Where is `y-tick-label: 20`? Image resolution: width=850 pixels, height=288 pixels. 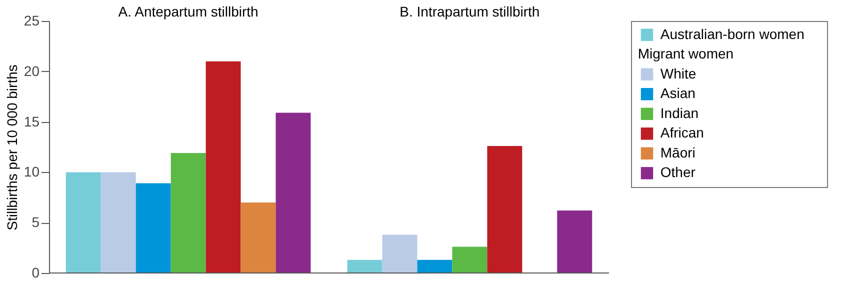
y-tick-label: 20 is located at coordinates (32, 70).